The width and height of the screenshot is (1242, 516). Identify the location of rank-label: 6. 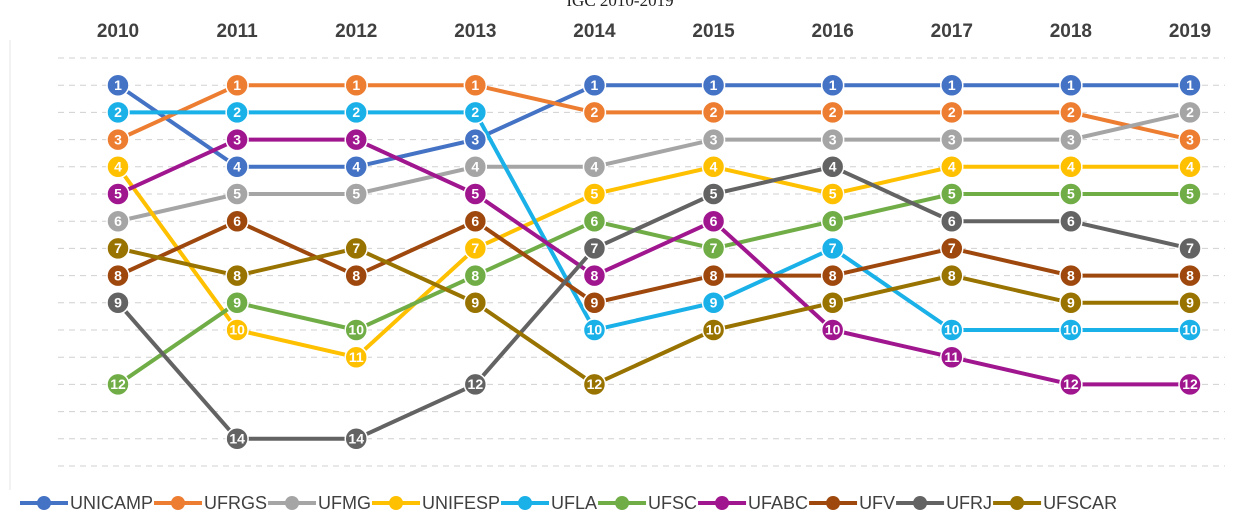
(237, 221).